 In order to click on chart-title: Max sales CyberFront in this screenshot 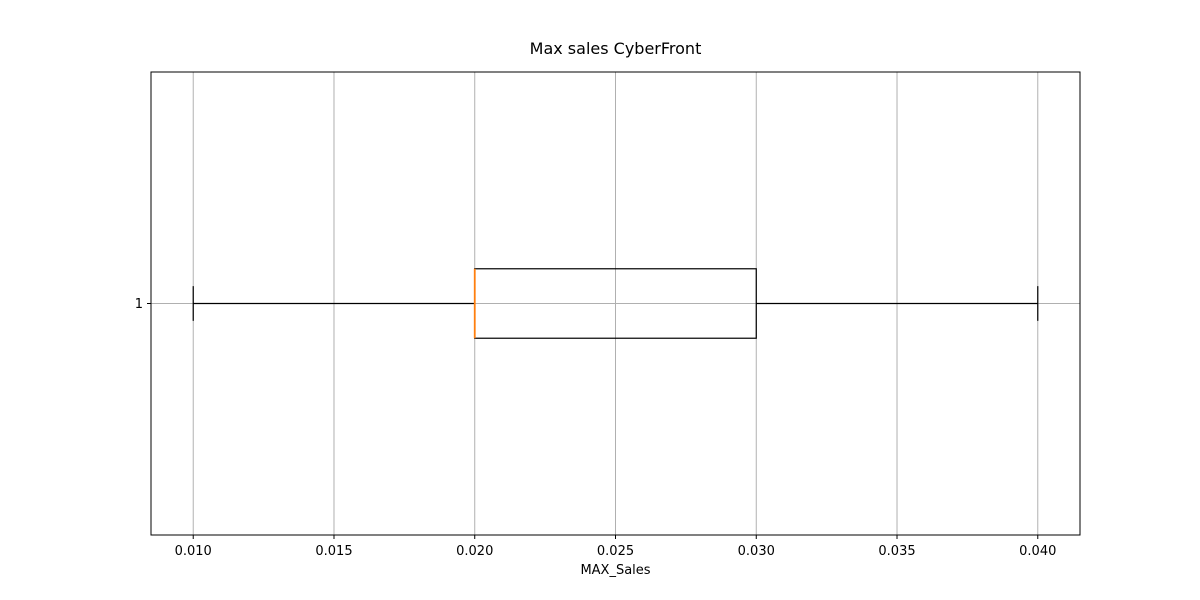, I will do `click(616, 48)`.